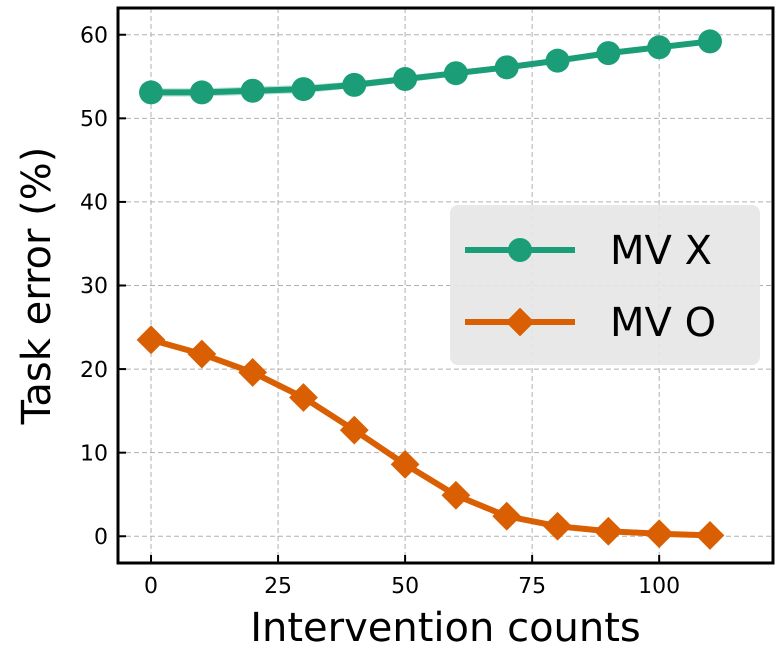 The height and width of the screenshot is (653, 777). What do you see at coordinates (94, 287) in the screenshot?
I see `y-tick-label: 30` at bounding box center [94, 287].